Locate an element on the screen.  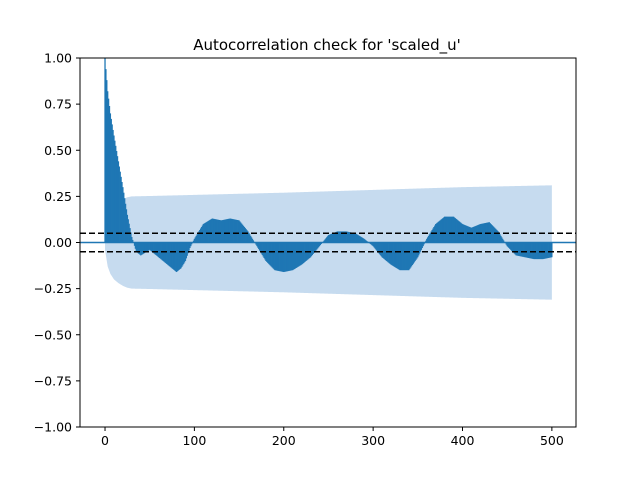
y-tick-label: 0.00 is located at coordinates (58, 242).